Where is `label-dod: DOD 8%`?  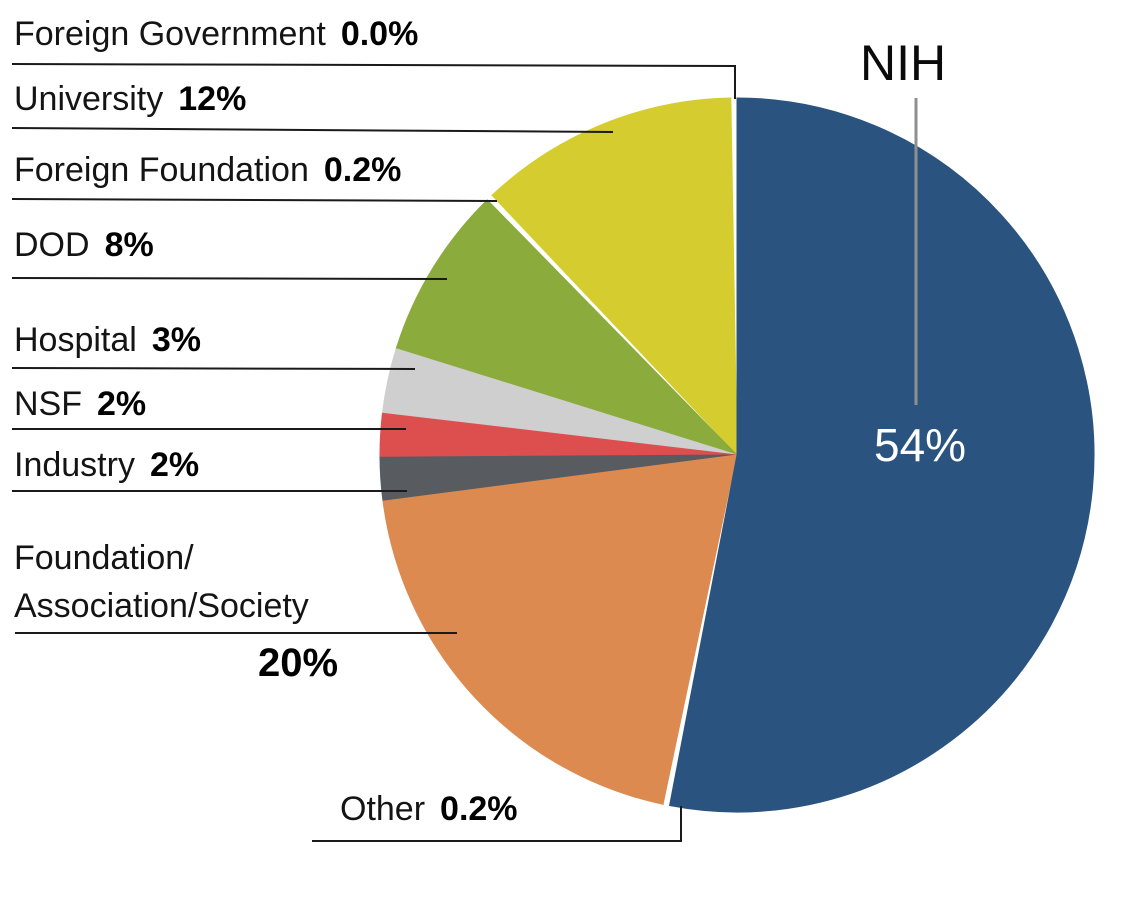 label-dod: DOD 8% is located at coordinates (84, 245).